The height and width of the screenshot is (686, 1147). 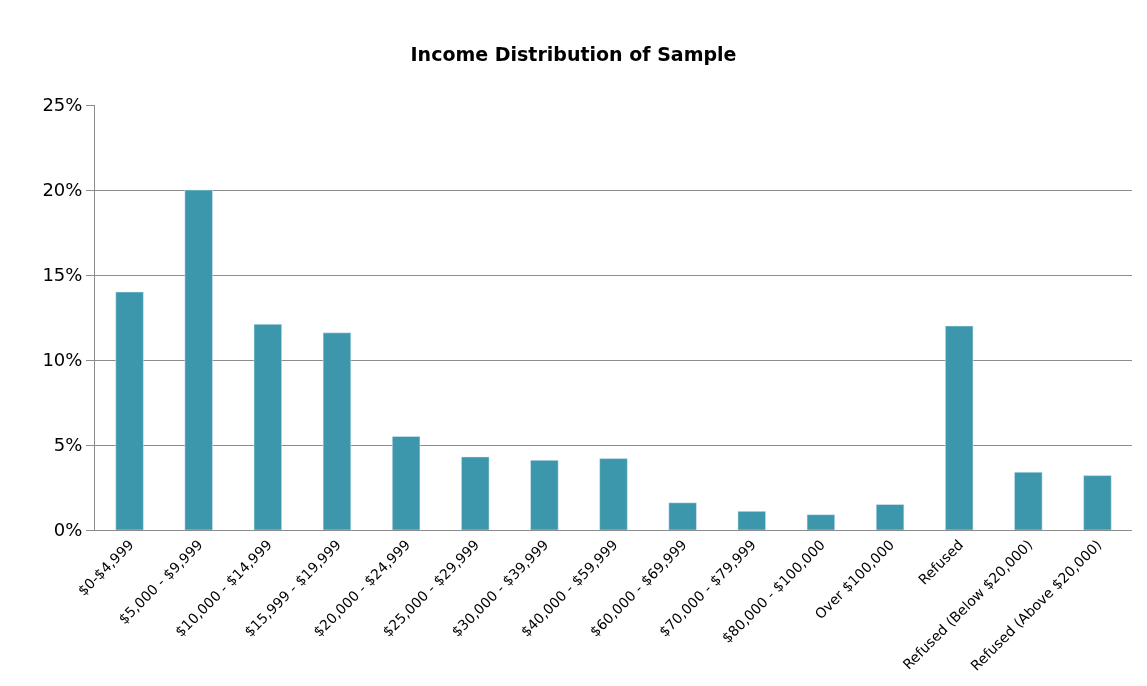 What do you see at coordinates (68, 530) in the screenshot?
I see `y-tick-label: 0%` at bounding box center [68, 530].